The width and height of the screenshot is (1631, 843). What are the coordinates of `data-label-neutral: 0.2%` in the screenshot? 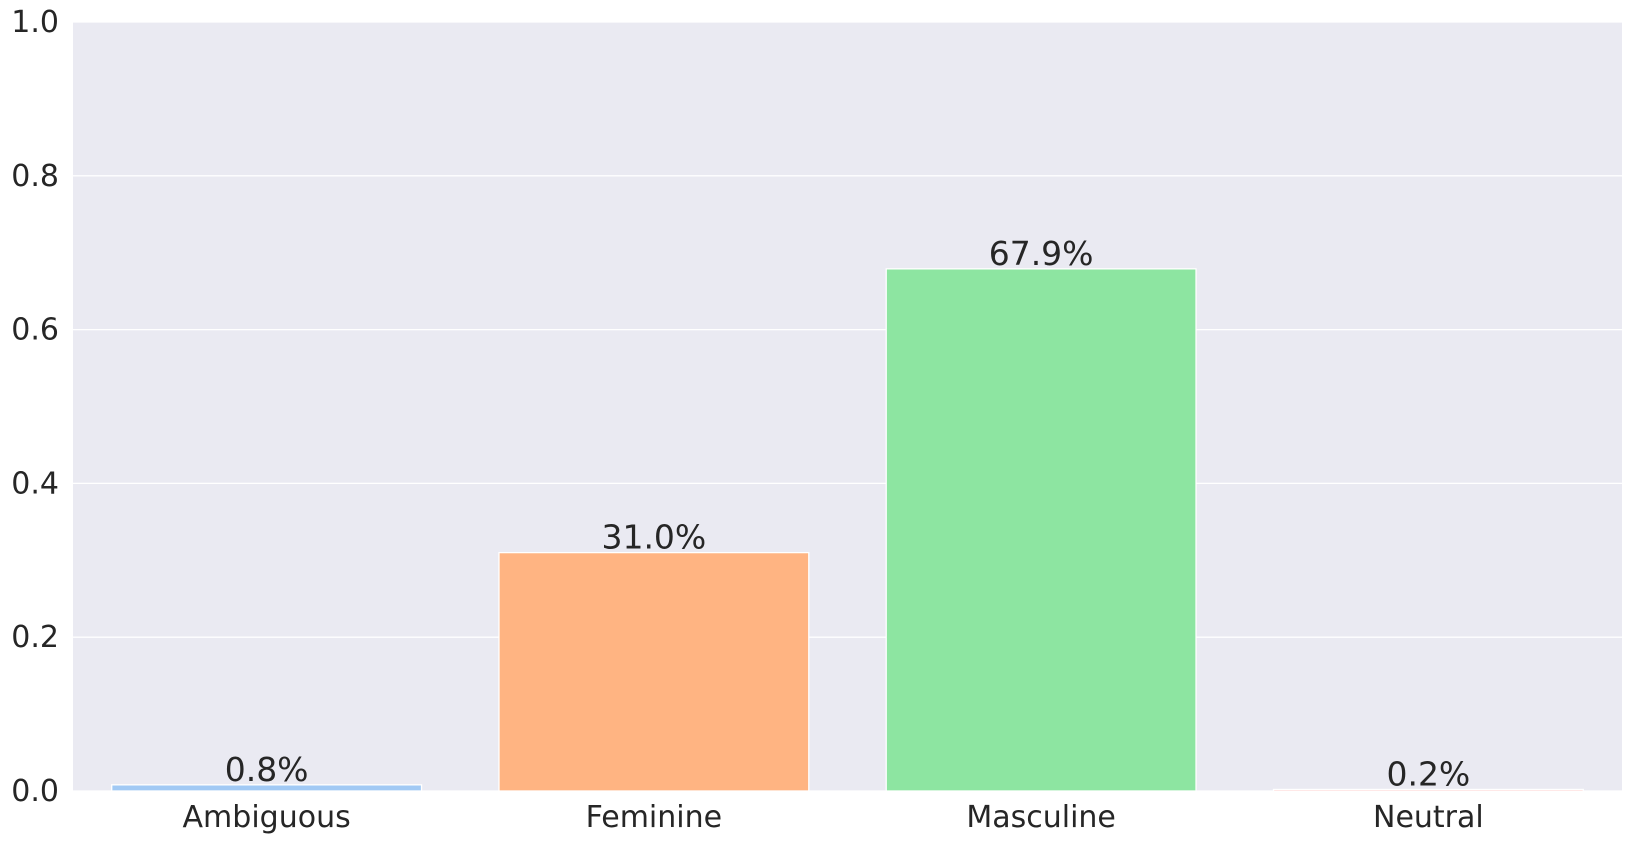 It's located at (1428, 773).